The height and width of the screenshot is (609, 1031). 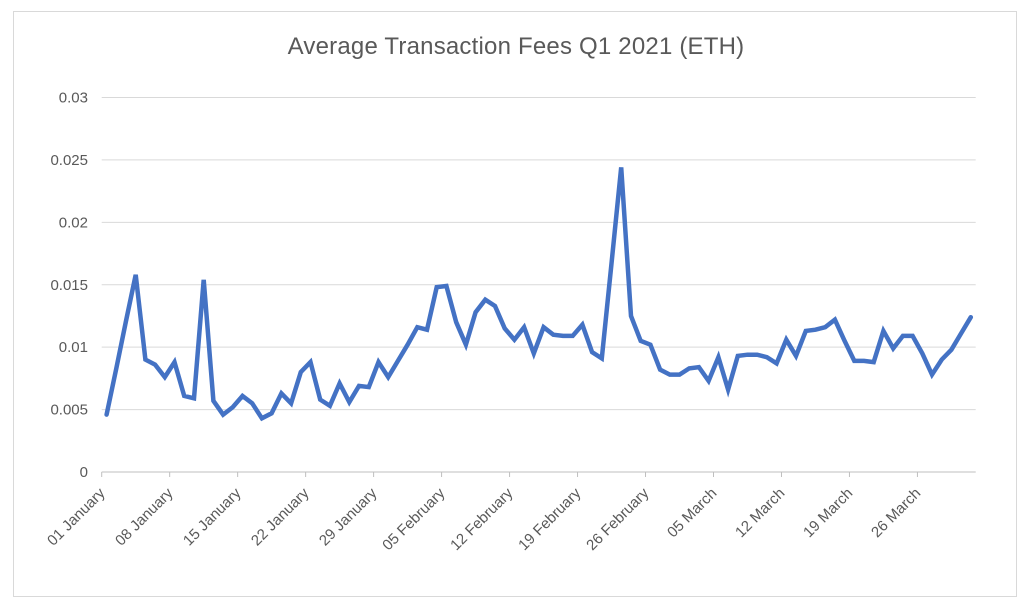 What do you see at coordinates (73, 98) in the screenshot?
I see `y-axis-tick-label: 0.03` at bounding box center [73, 98].